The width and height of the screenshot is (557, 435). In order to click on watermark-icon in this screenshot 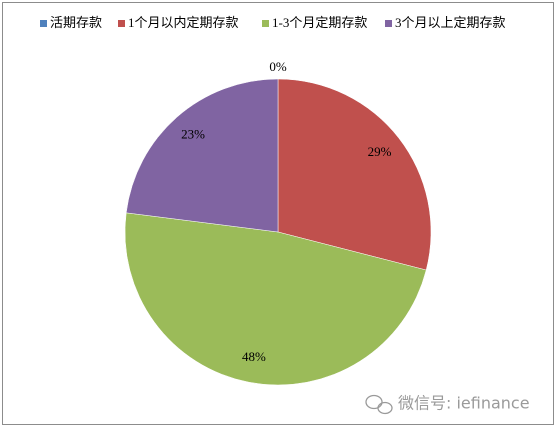, I will do `click(379, 404)`.